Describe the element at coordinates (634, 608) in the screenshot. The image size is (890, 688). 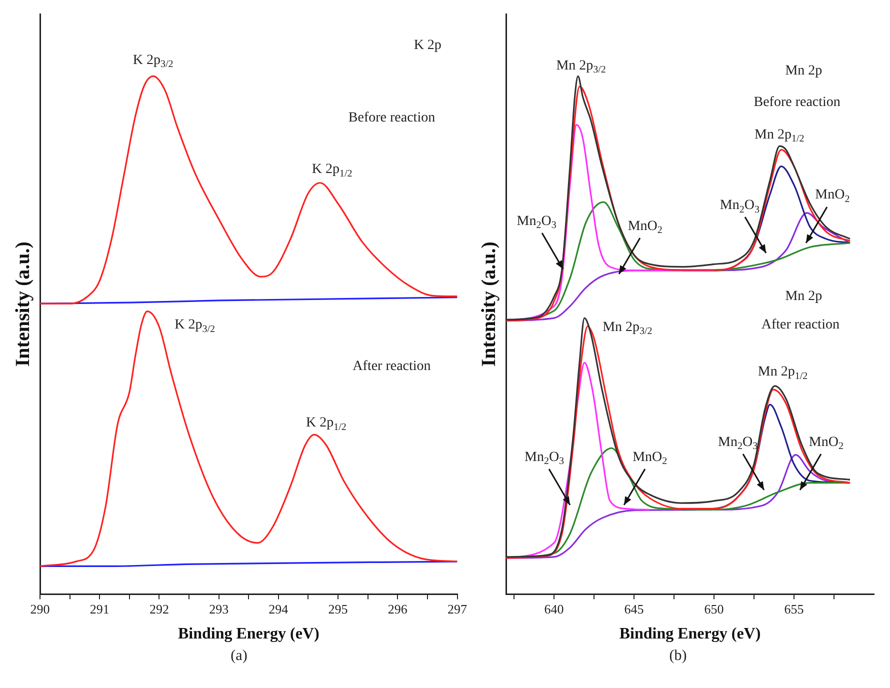
I see `x-tick-label: 645` at that location.